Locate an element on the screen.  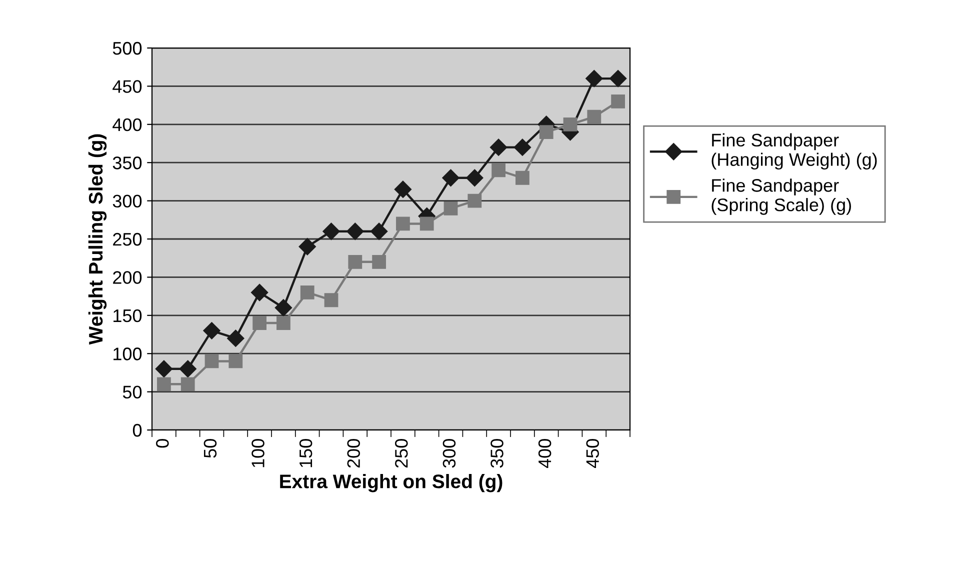
x-tick-label: 0 is located at coordinates (162, 443).